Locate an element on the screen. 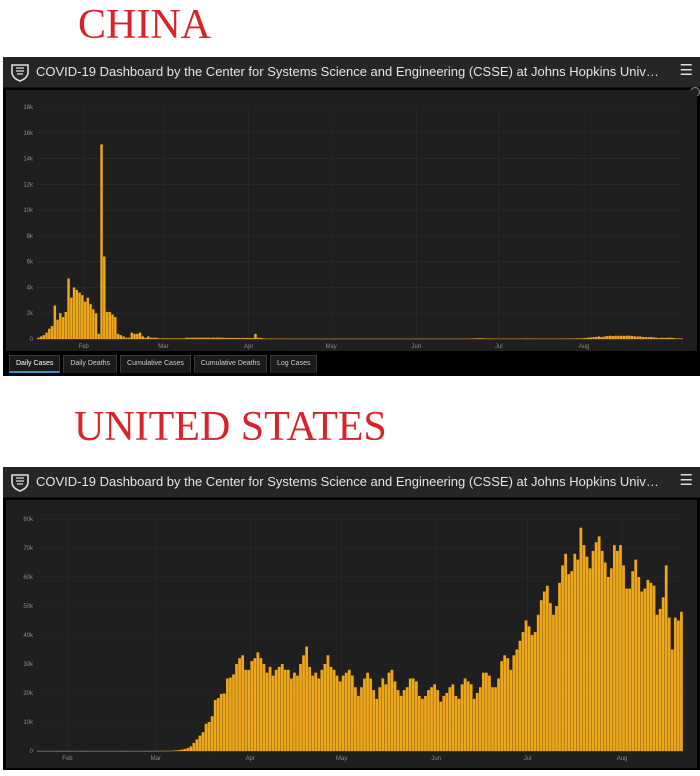  tab-log-cases: Log Cases is located at coordinates (294, 364).